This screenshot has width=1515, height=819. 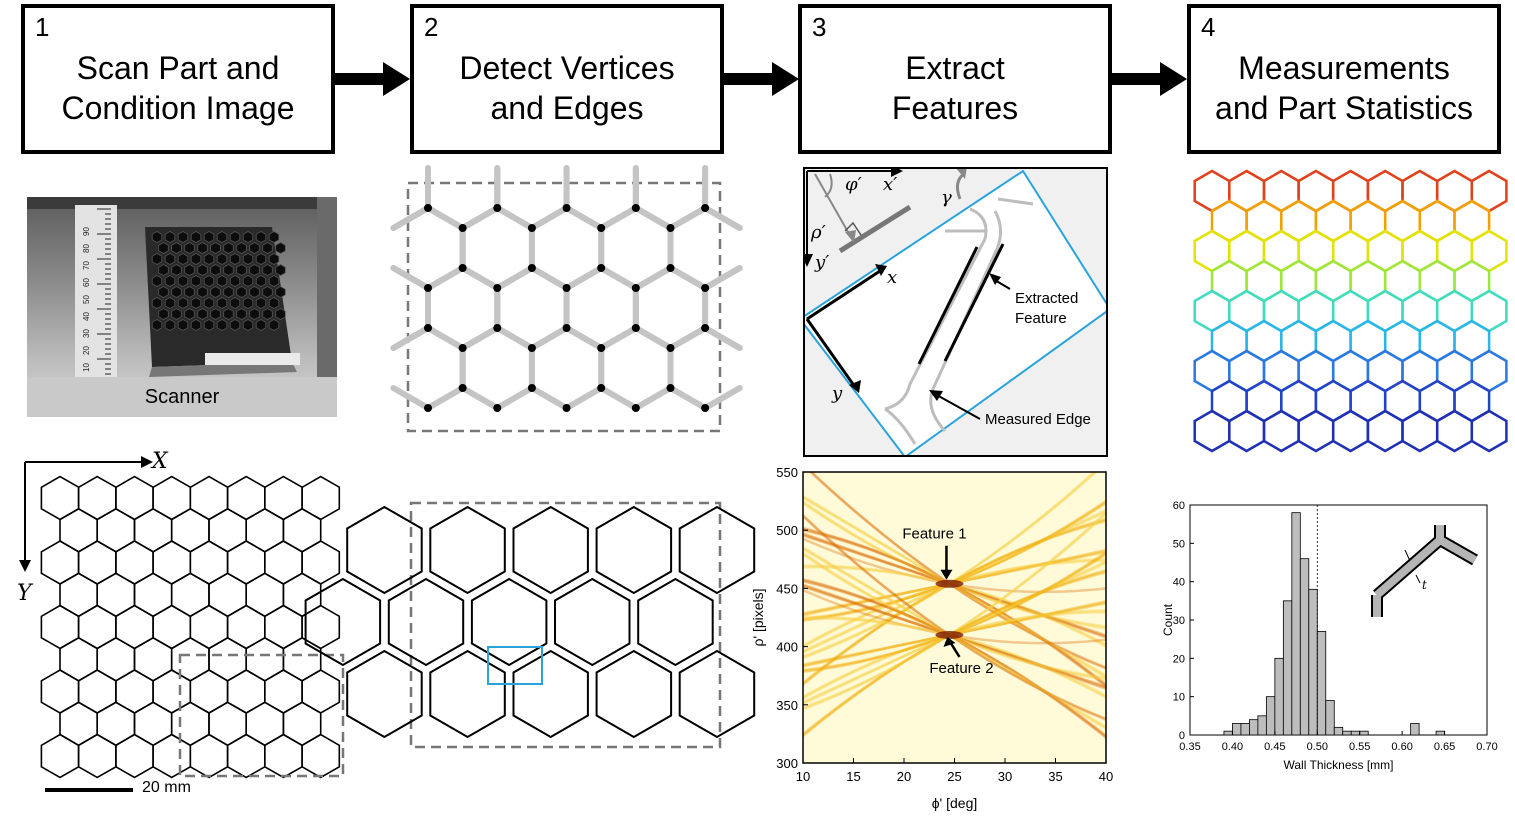 What do you see at coordinates (1338, 765) in the screenshot?
I see `x-axis-title: Wall Thickness [mm]` at bounding box center [1338, 765].